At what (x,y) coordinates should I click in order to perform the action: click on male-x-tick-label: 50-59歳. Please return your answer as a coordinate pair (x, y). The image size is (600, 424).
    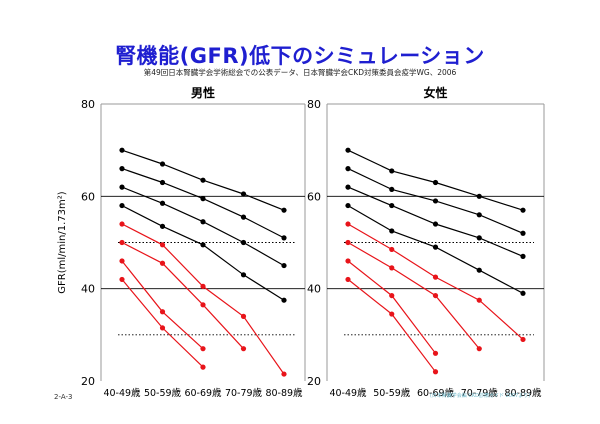
    Looking at the image, I should click on (163, 393).